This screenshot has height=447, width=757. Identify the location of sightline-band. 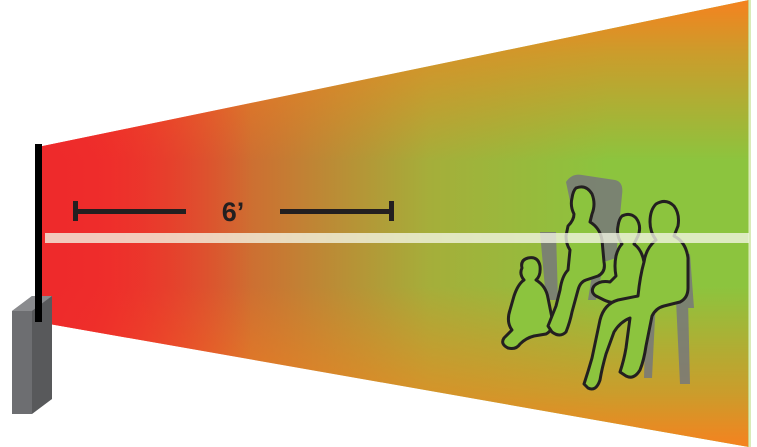
(397, 238).